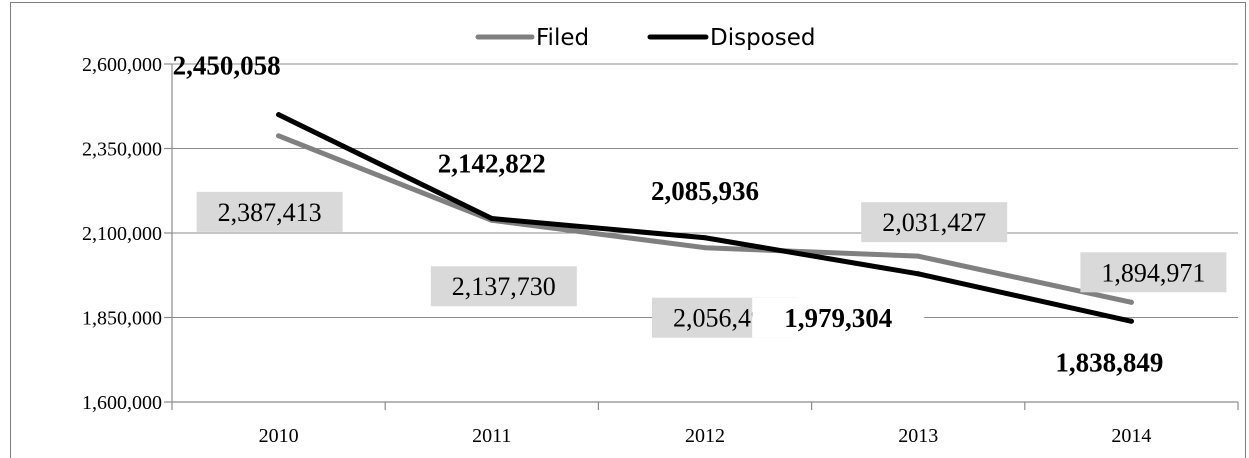 The width and height of the screenshot is (1249, 458). Describe the element at coordinates (279, 436) in the screenshot. I see `x-tick-label: 2010` at that location.